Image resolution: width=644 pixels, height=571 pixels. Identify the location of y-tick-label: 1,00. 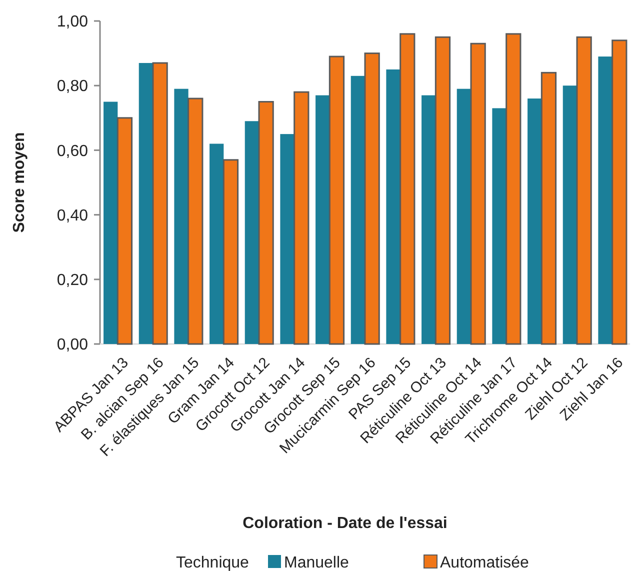
(72, 22).